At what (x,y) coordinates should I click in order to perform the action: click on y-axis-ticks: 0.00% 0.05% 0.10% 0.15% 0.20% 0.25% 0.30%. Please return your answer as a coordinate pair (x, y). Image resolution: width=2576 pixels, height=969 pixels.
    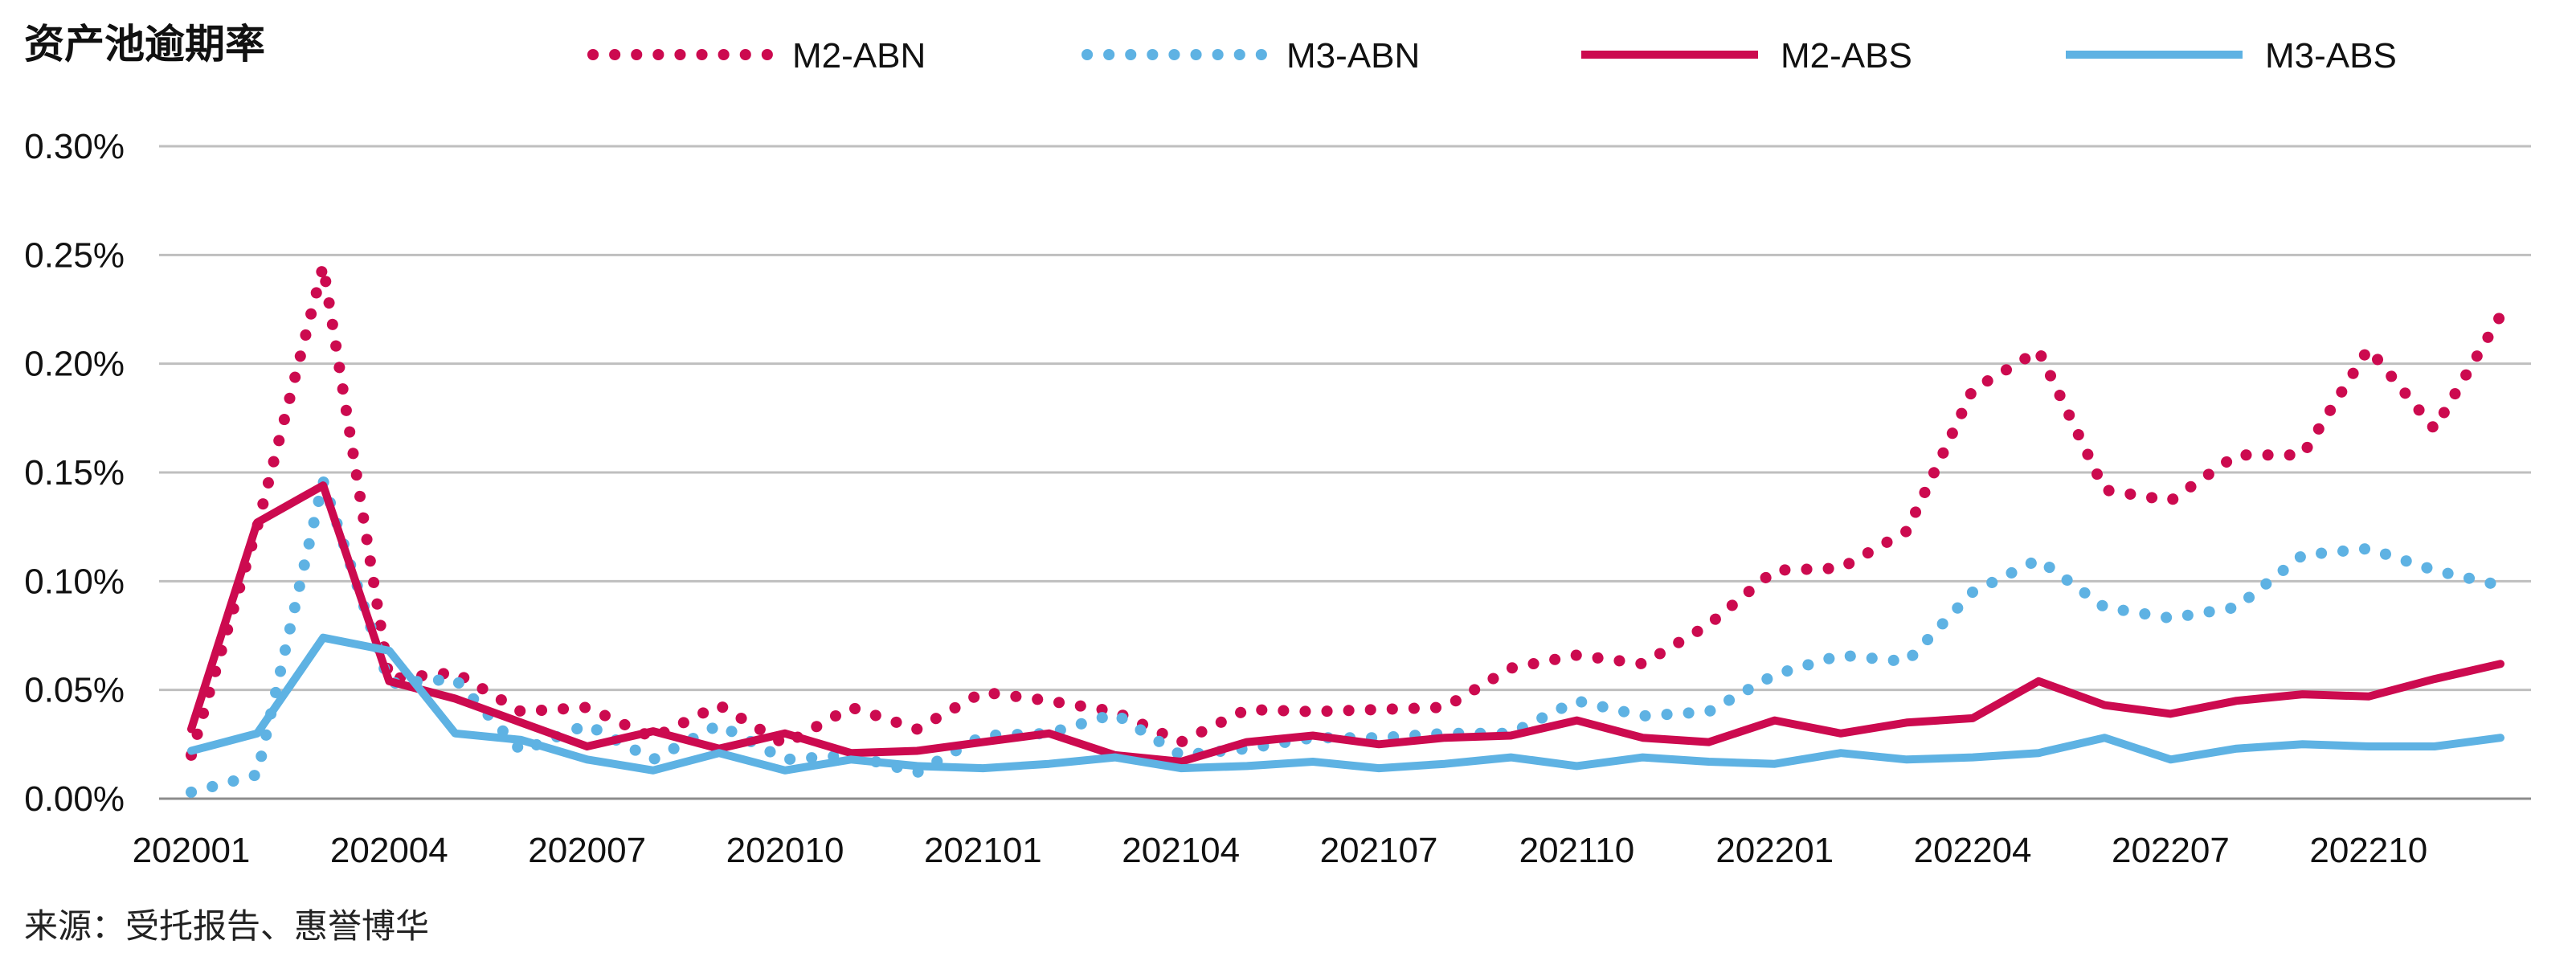
    Looking at the image, I should click on (75, 473).